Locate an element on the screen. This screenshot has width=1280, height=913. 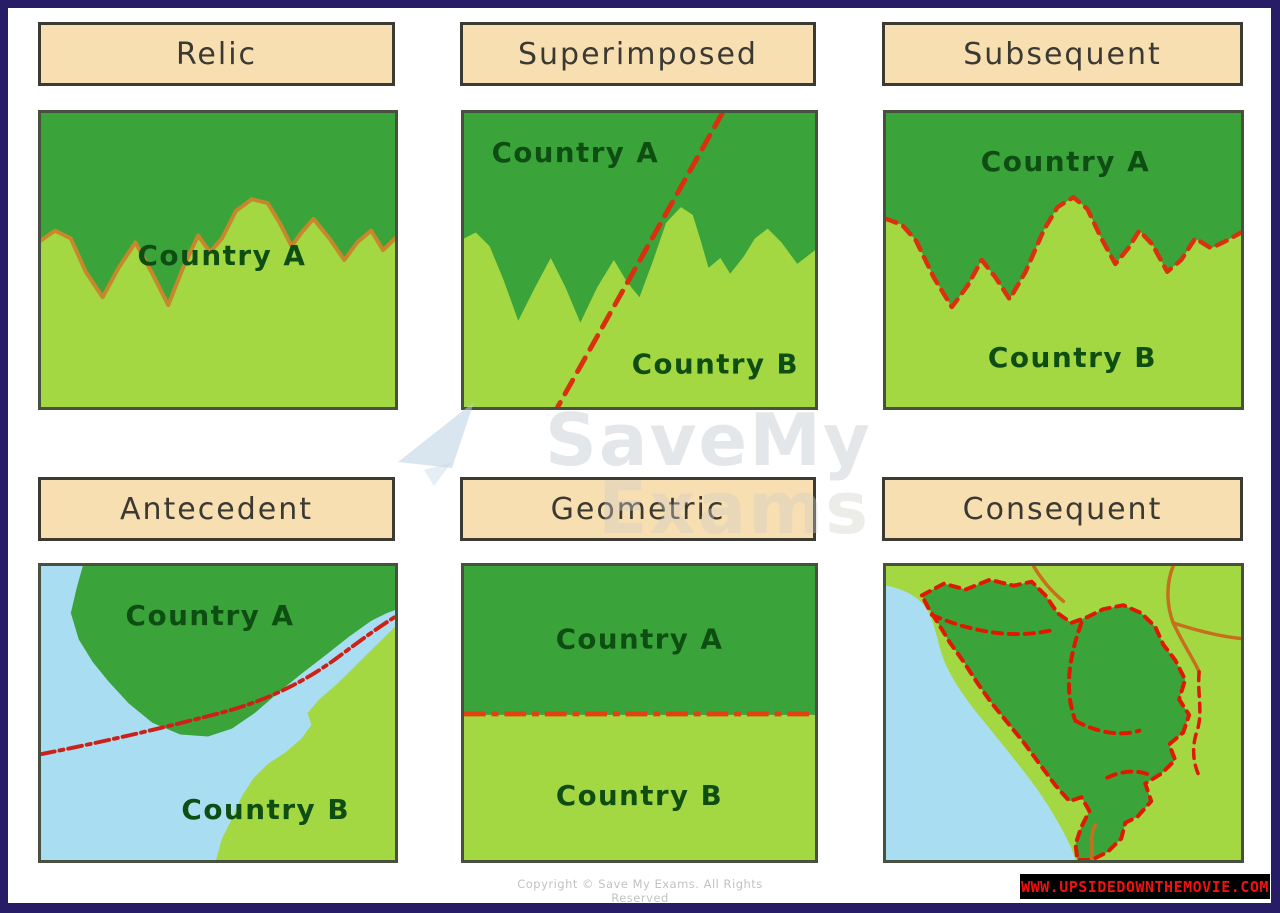
geometric-map-graphic: Country A Country B is located at coordinates (639, 713).